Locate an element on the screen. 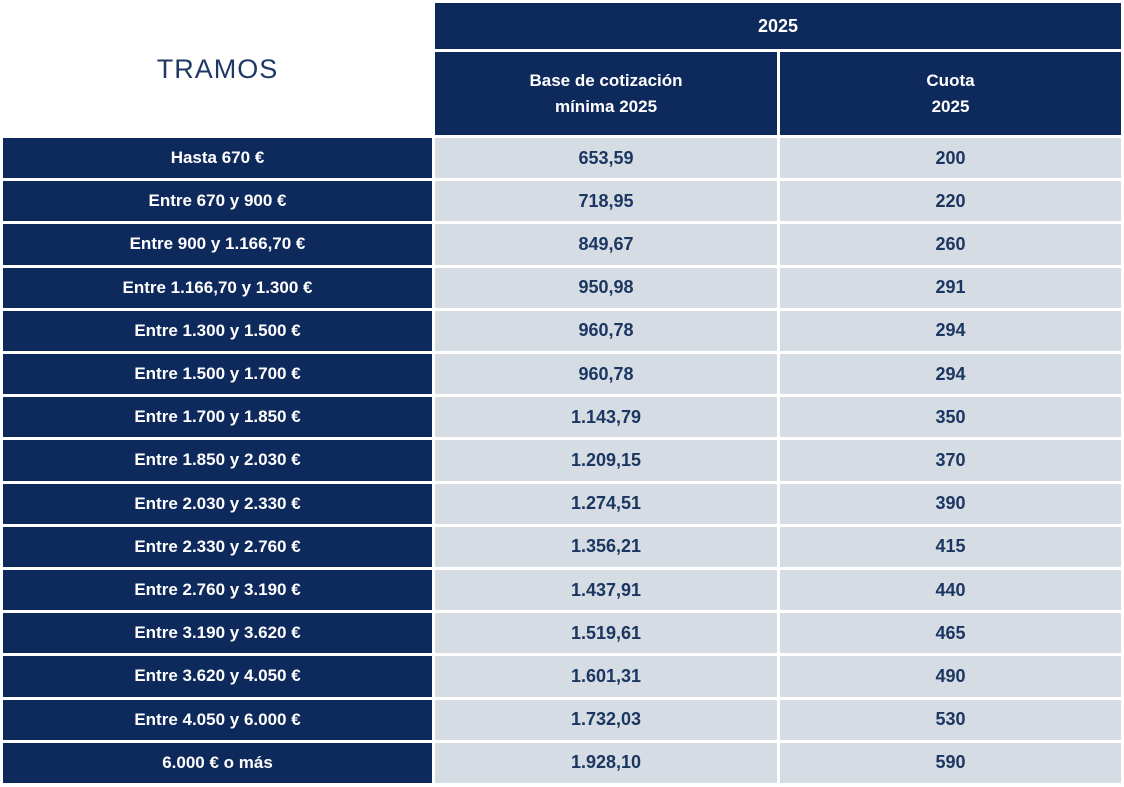 The width and height of the screenshot is (1124, 787). tramo-cell: Entre 1.166,70 y 1.300 € is located at coordinates (217, 287).